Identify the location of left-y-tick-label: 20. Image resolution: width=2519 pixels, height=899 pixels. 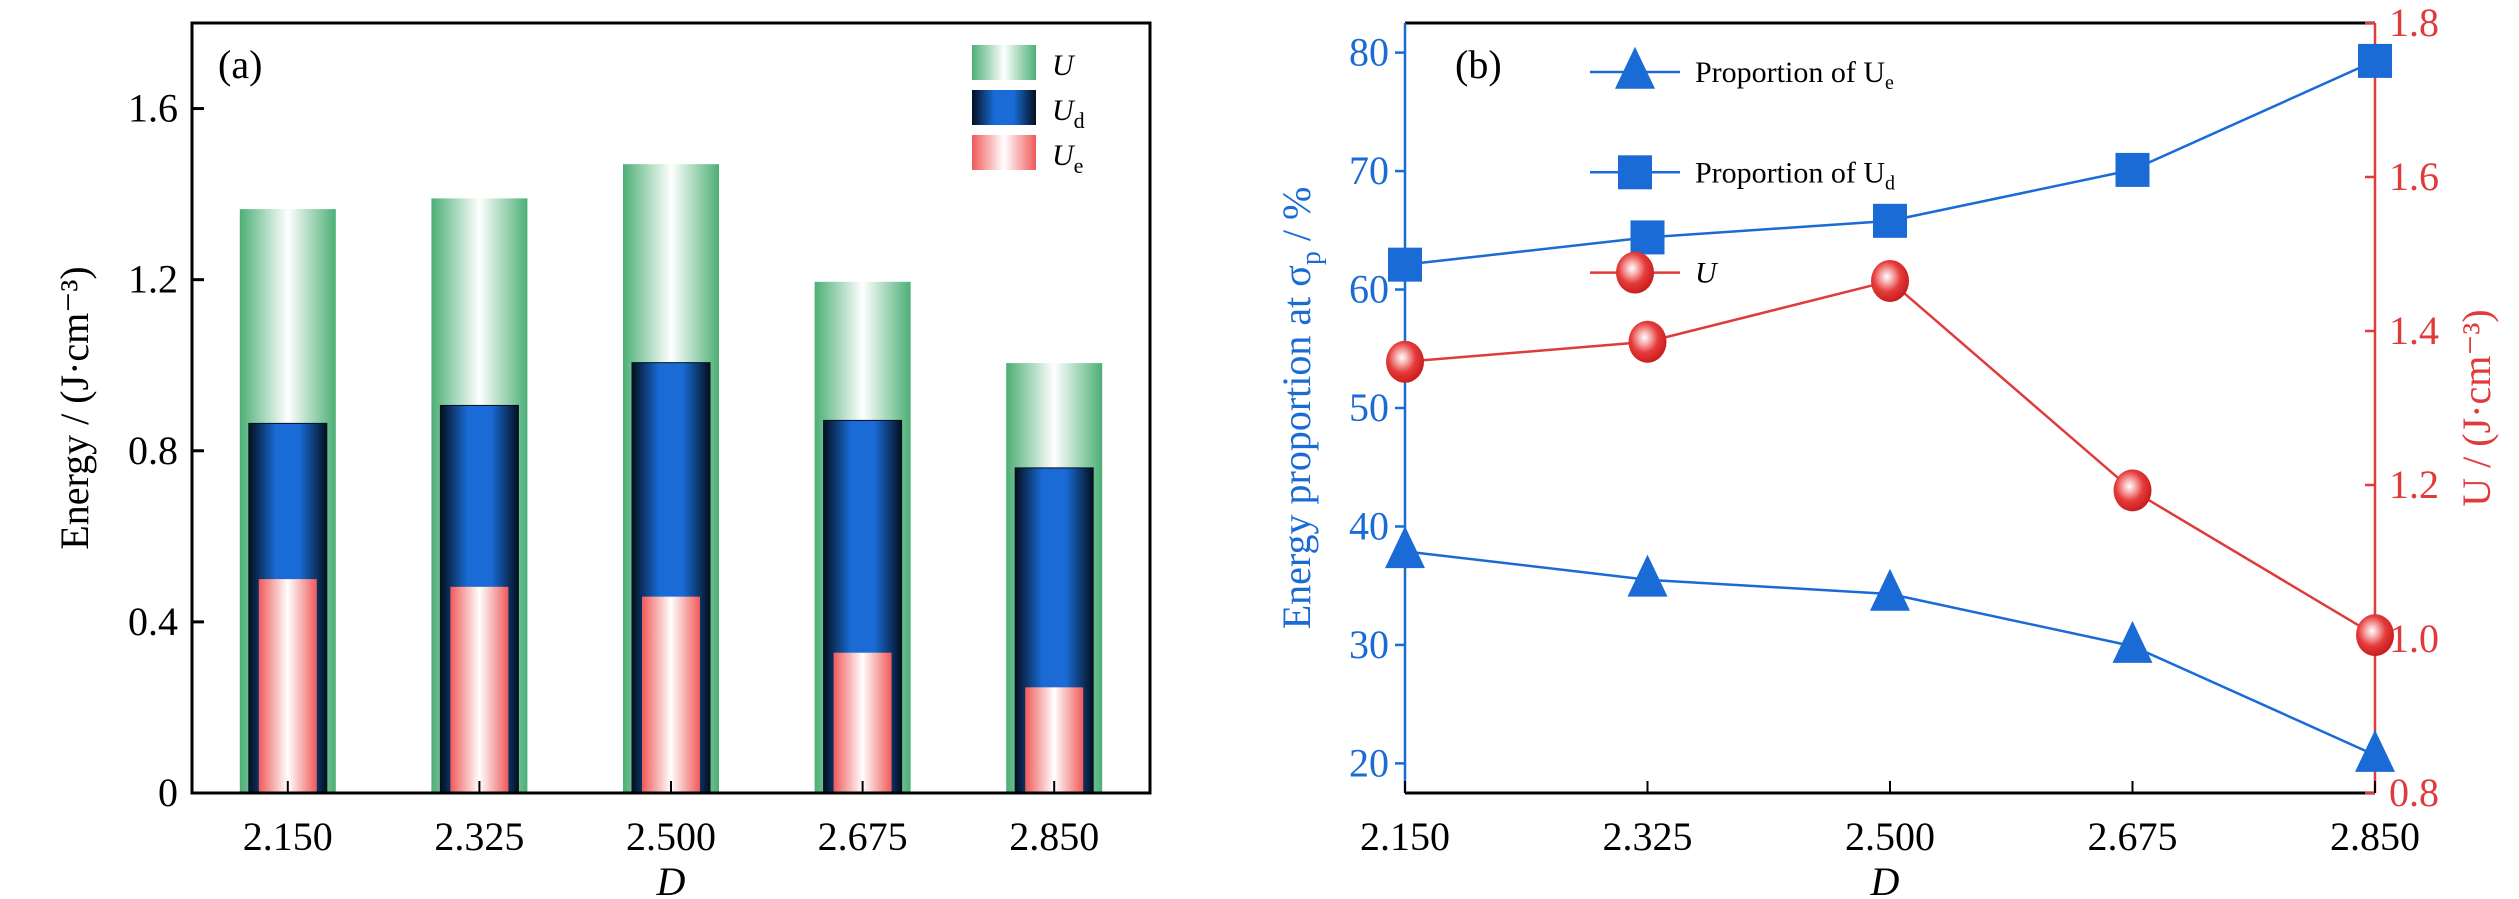
(1369, 762).